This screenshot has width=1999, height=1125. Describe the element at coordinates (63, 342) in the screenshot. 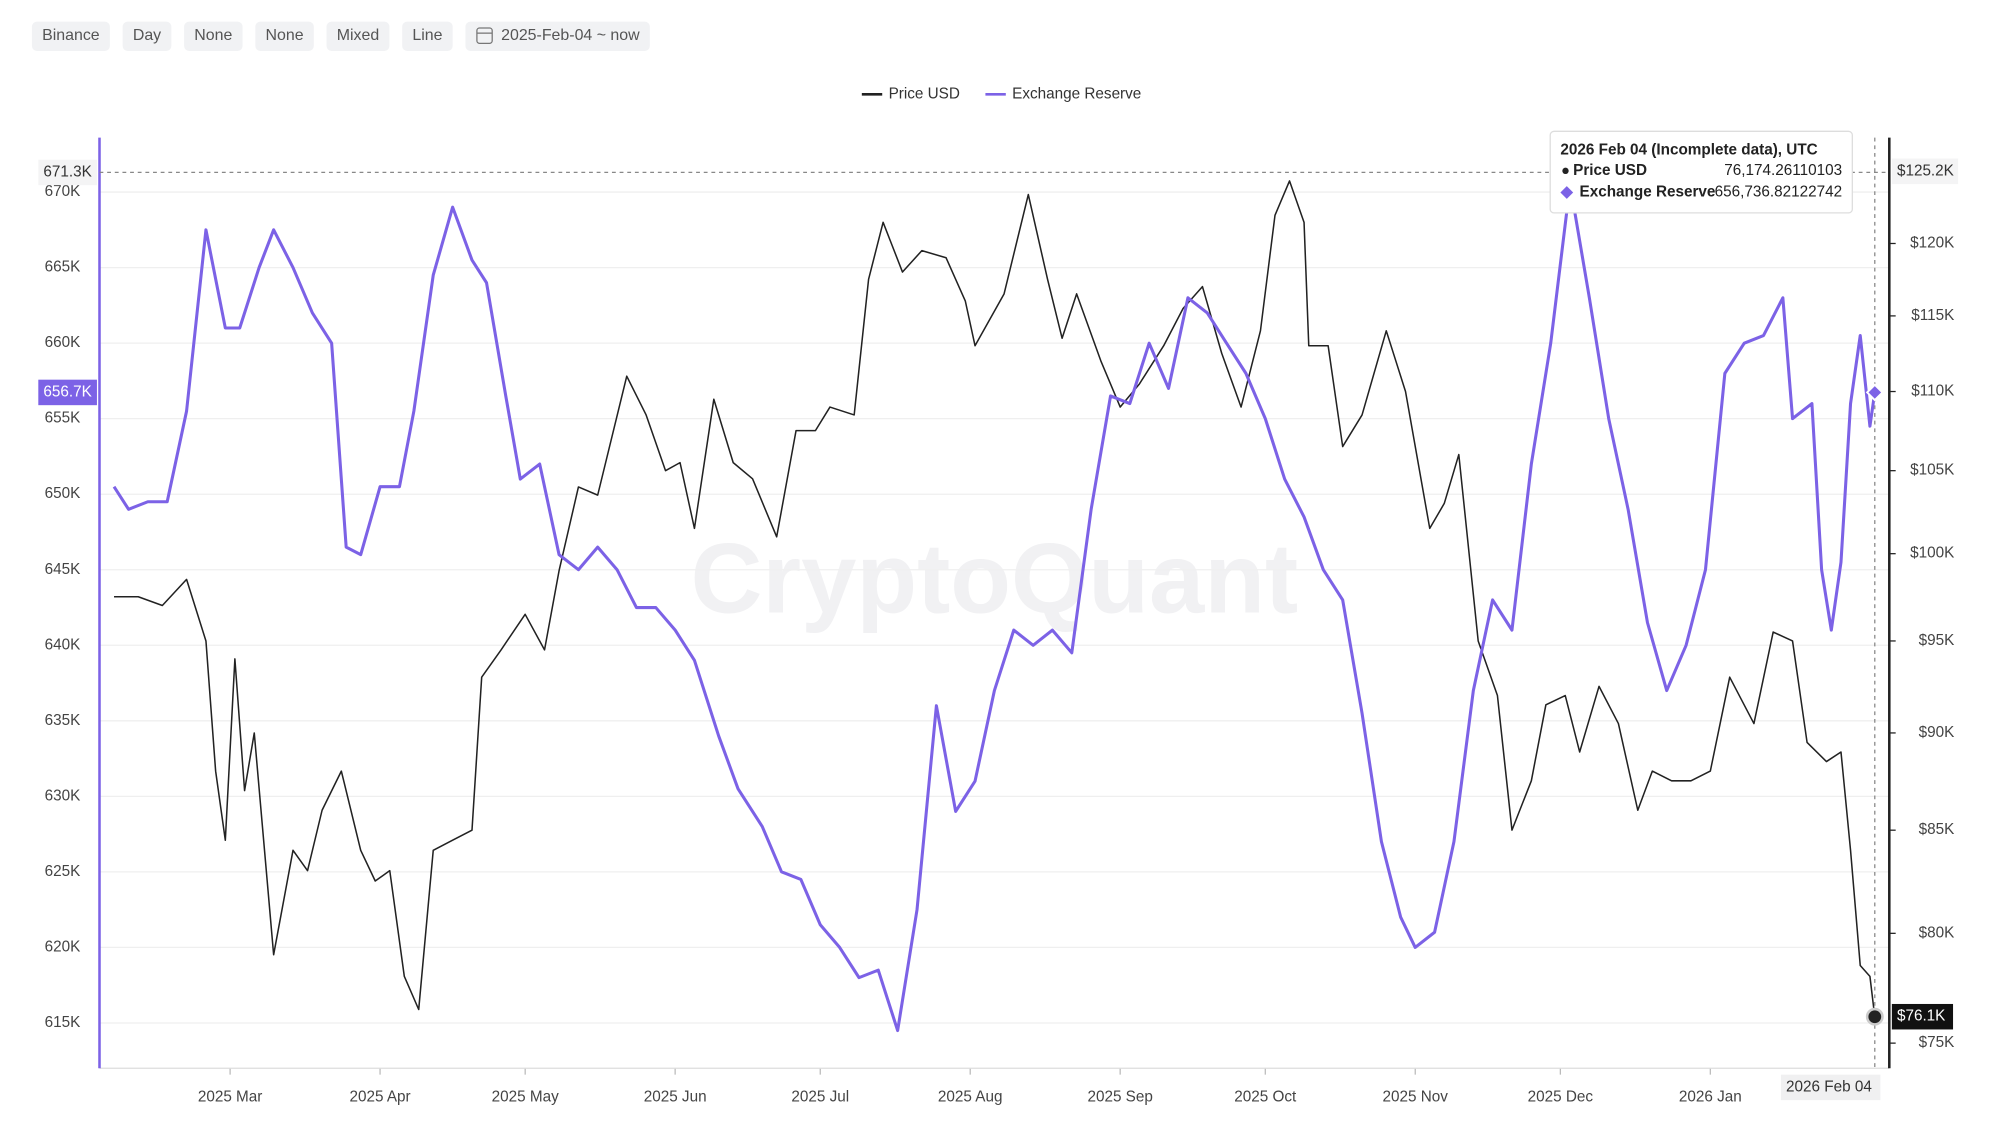

I see `y-tick-label: 660K` at that location.